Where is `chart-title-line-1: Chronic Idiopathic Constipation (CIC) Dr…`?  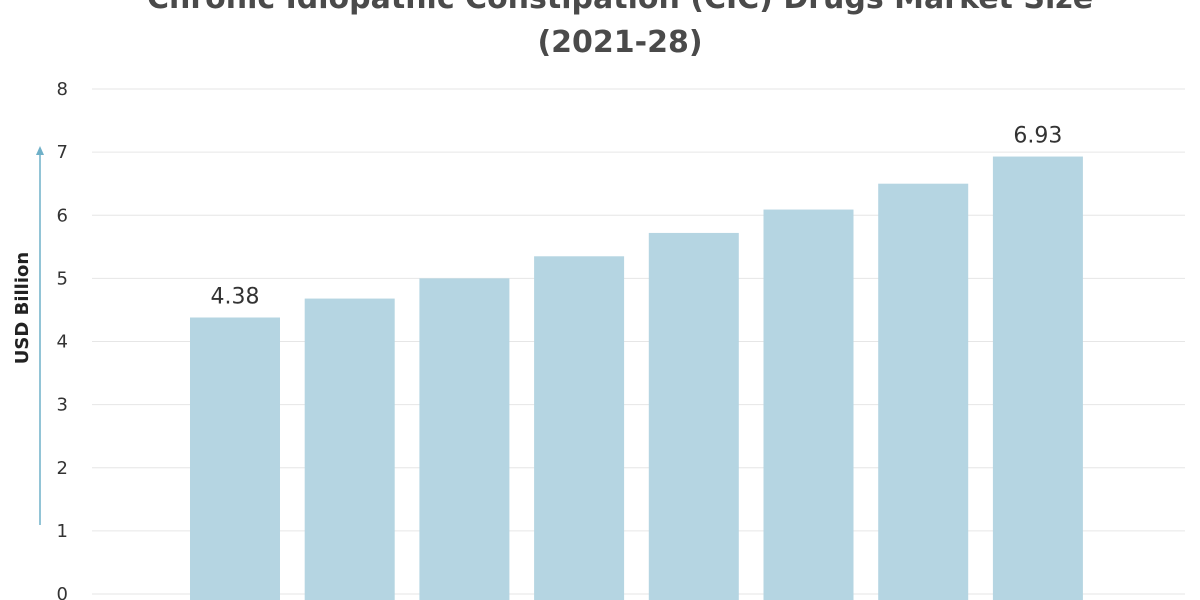 chart-title-line-1: Chronic Idiopathic Constipation (CIC) Dr… is located at coordinates (620, 8).